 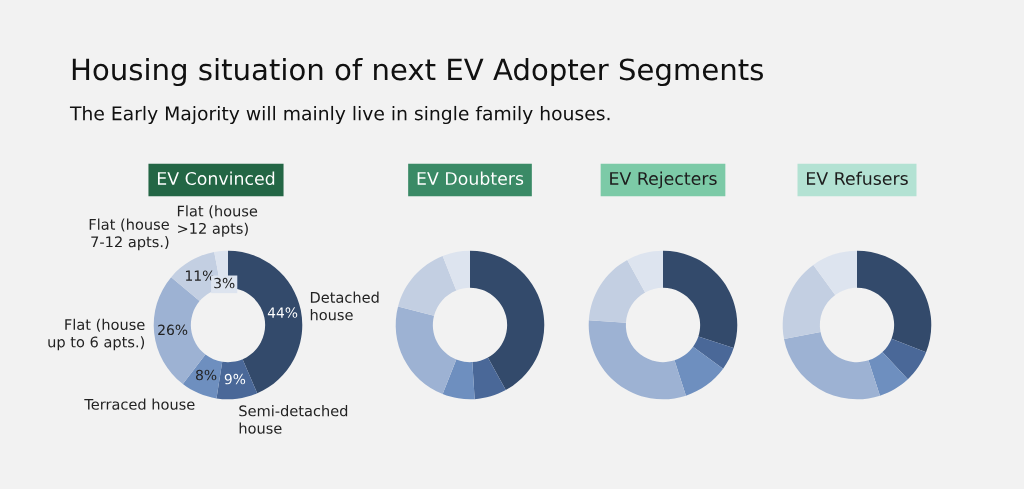 What do you see at coordinates (293, 419) in the screenshot?
I see `slice-label: Semi-detached house` at bounding box center [293, 419].